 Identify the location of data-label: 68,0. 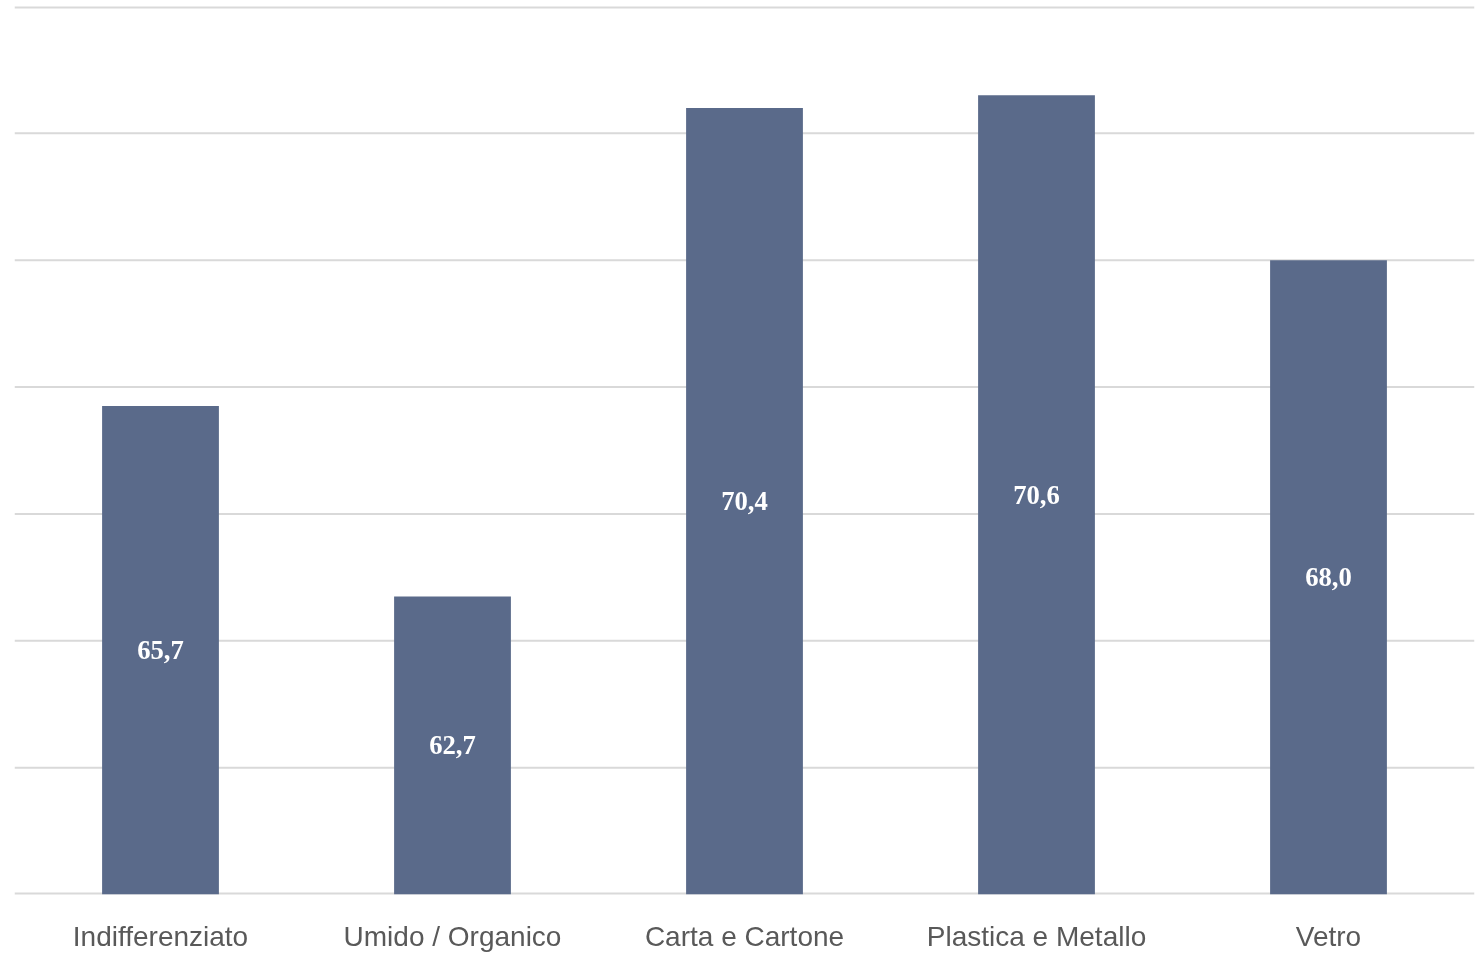
(1328, 577).